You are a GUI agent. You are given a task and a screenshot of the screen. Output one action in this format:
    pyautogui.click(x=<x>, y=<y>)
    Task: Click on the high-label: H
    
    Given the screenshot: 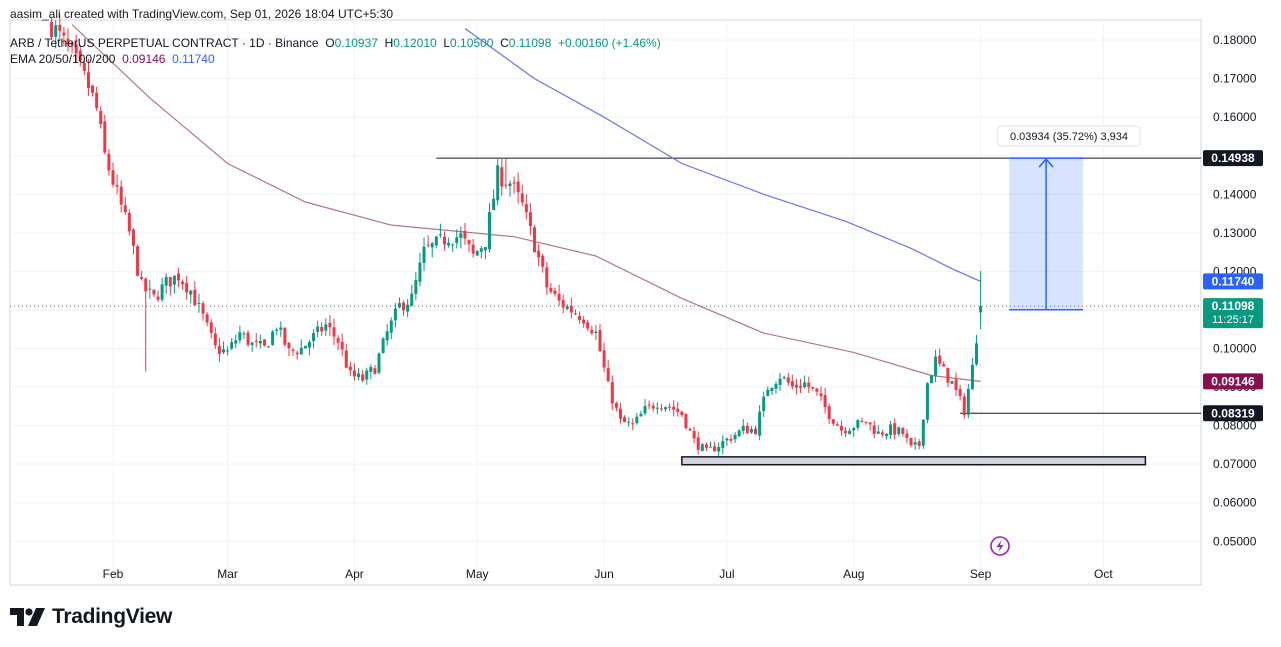 What is the action you would take?
    pyautogui.click(x=389, y=43)
    